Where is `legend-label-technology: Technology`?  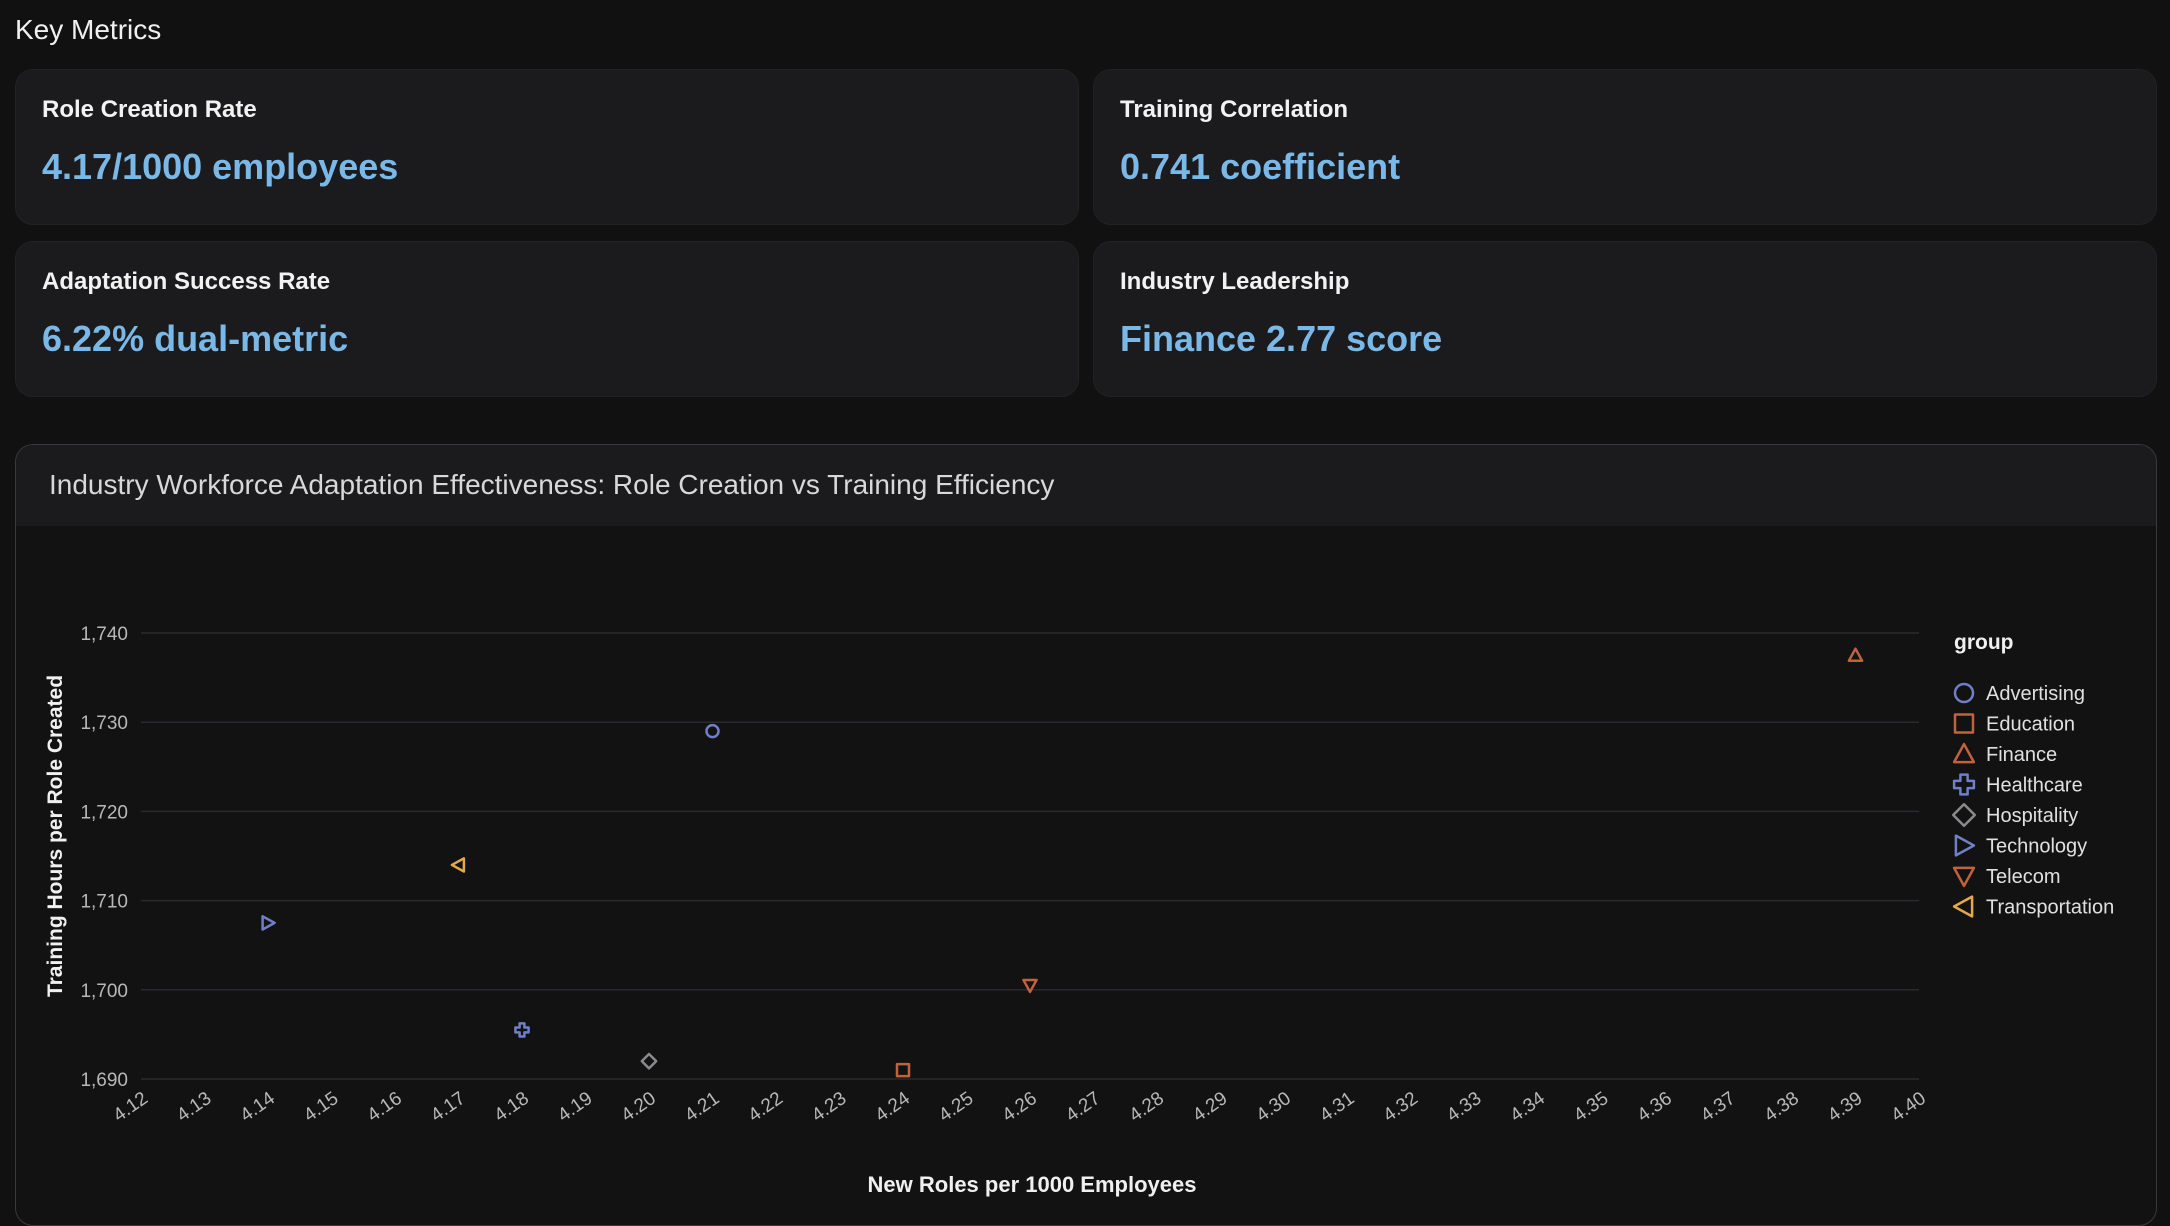 legend-label-technology: Technology is located at coordinates (2036, 847).